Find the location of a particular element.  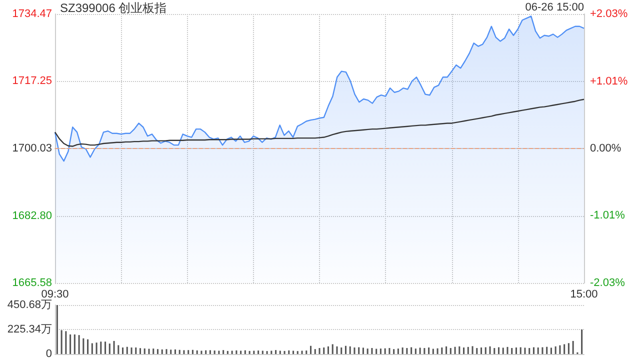

y-tick-label: 225.34万 is located at coordinates (29, 330).